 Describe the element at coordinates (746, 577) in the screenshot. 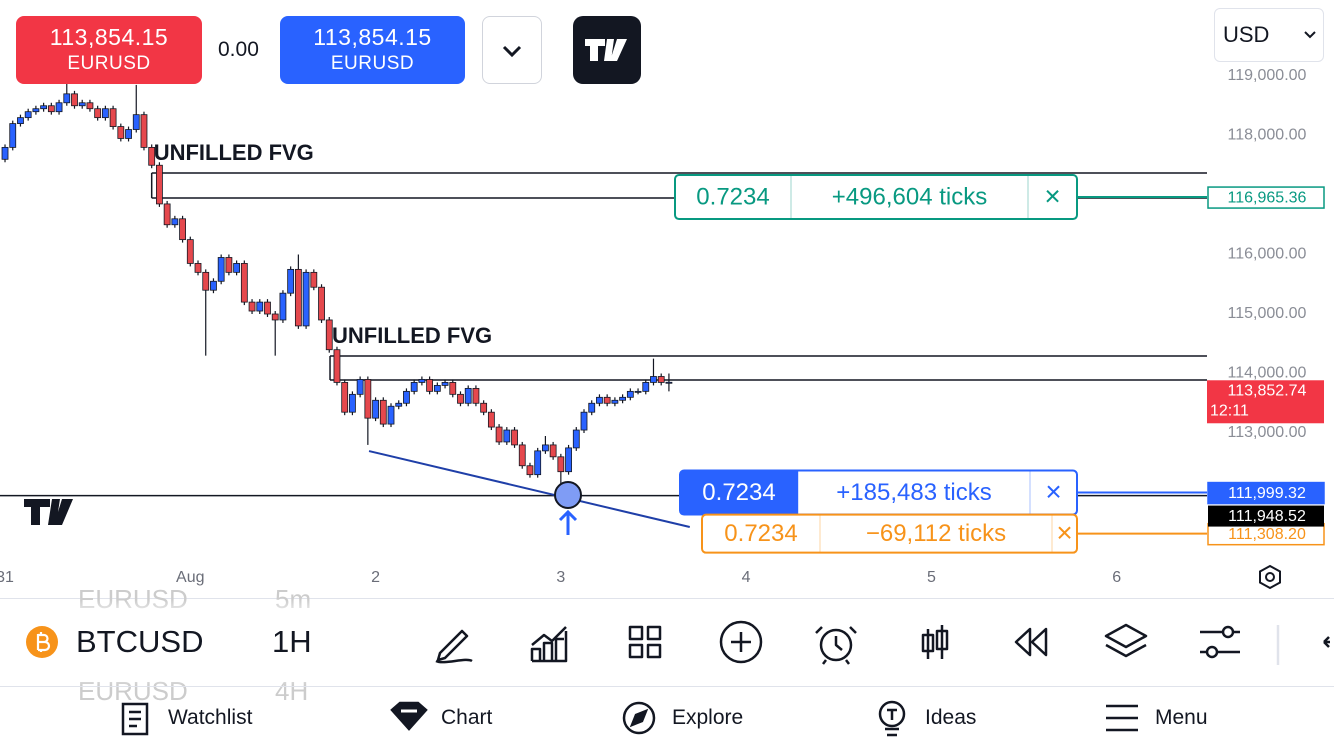

I see `x-tick-label: 4` at that location.